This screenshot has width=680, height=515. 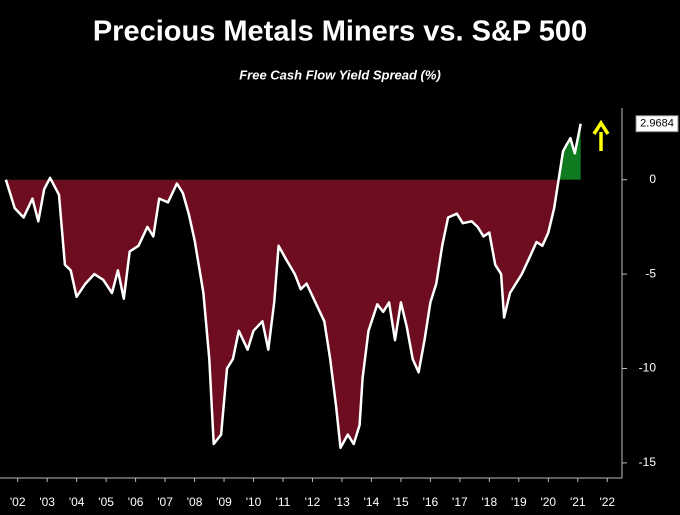 I want to click on x-tick-label: '14, so click(x=372, y=502).